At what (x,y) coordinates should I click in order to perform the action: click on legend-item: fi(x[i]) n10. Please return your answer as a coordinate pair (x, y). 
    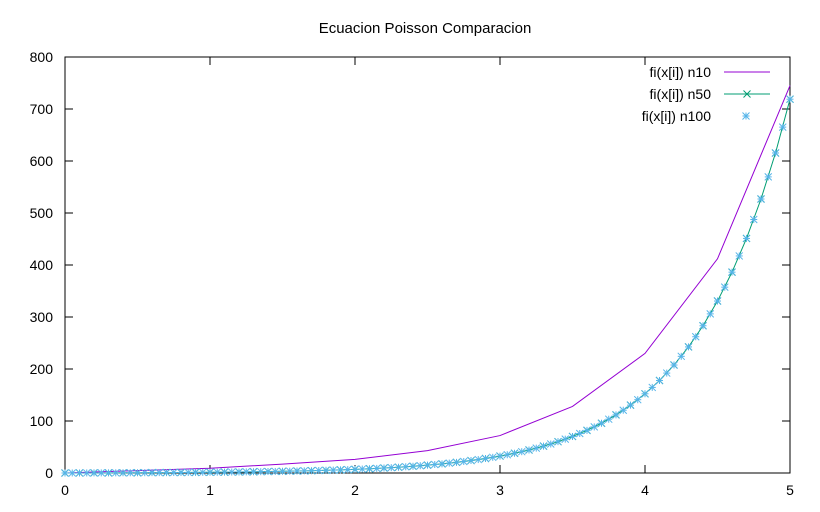
    Looking at the image, I should click on (710, 72).